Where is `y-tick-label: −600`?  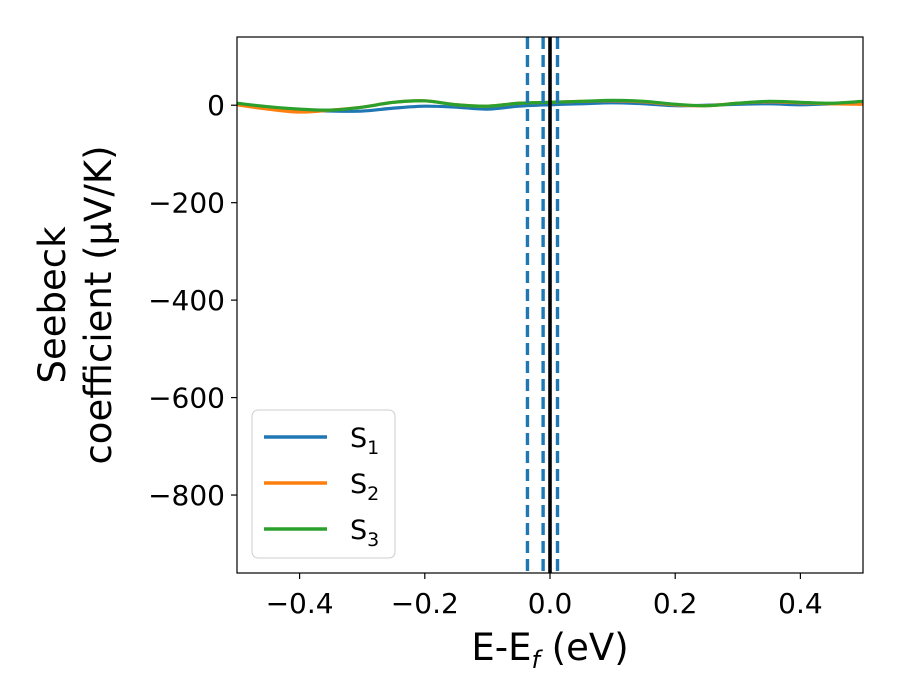
y-tick-label: −600 is located at coordinates (186, 398).